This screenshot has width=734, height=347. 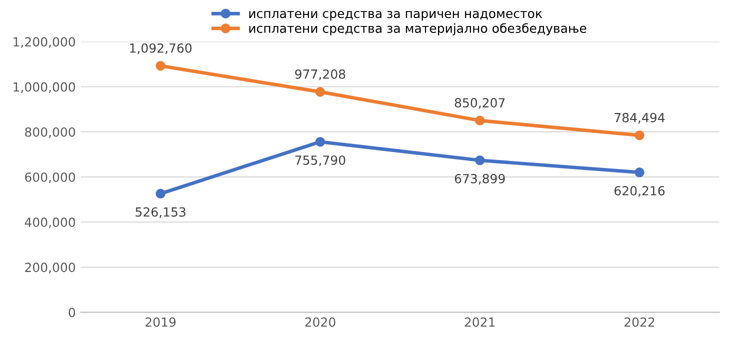 What do you see at coordinates (45, 42) in the screenshot?
I see `y-tick-label: 1,200,000` at bounding box center [45, 42].